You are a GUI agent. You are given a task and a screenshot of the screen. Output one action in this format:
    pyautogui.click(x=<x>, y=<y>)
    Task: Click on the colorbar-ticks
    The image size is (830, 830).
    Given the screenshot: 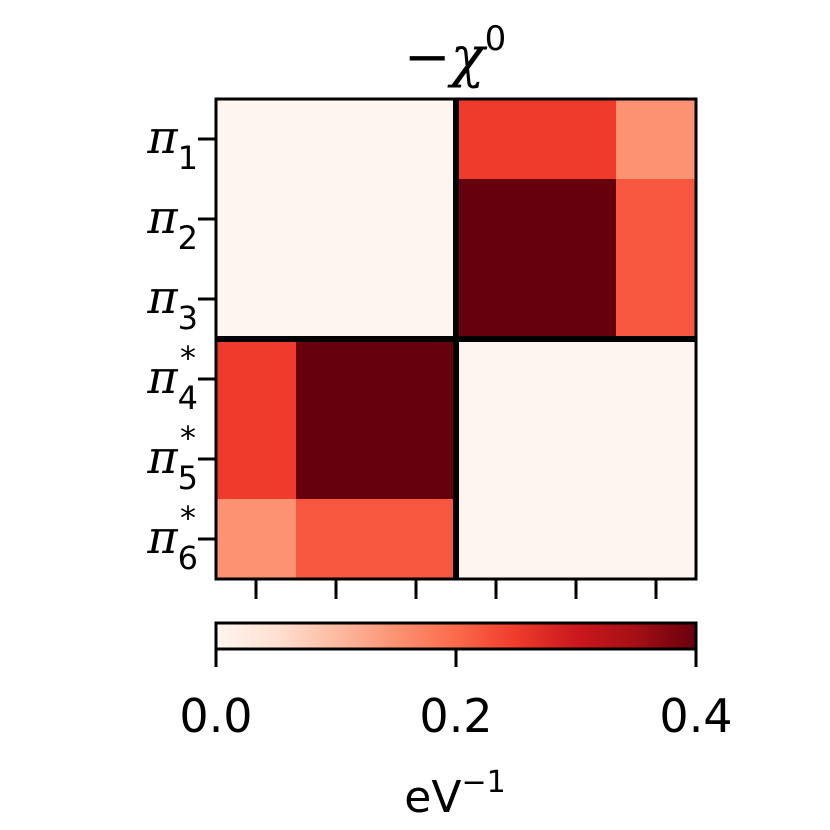 What is the action you would take?
    pyautogui.click(x=456, y=658)
    